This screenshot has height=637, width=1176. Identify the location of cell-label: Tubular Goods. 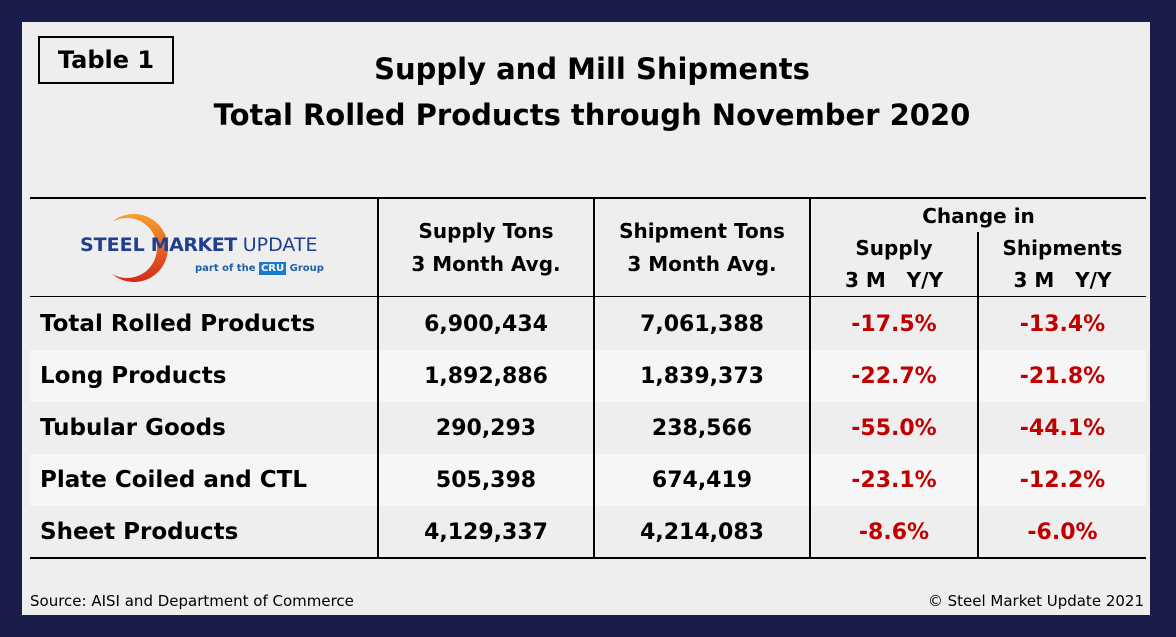
(133, 428).